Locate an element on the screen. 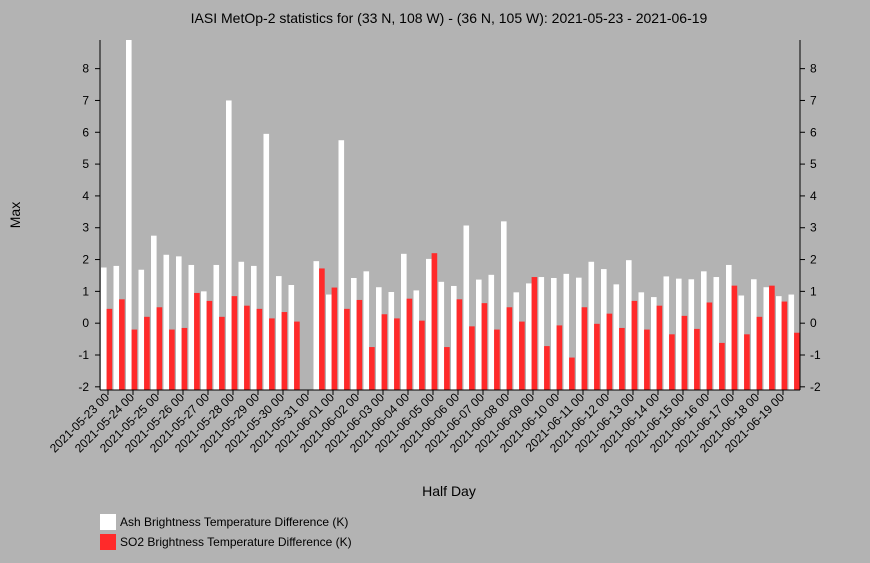 The width and height of the screenshot is (870, 563). y-tick-label-right: -1 is located at coordinates (815, 355).